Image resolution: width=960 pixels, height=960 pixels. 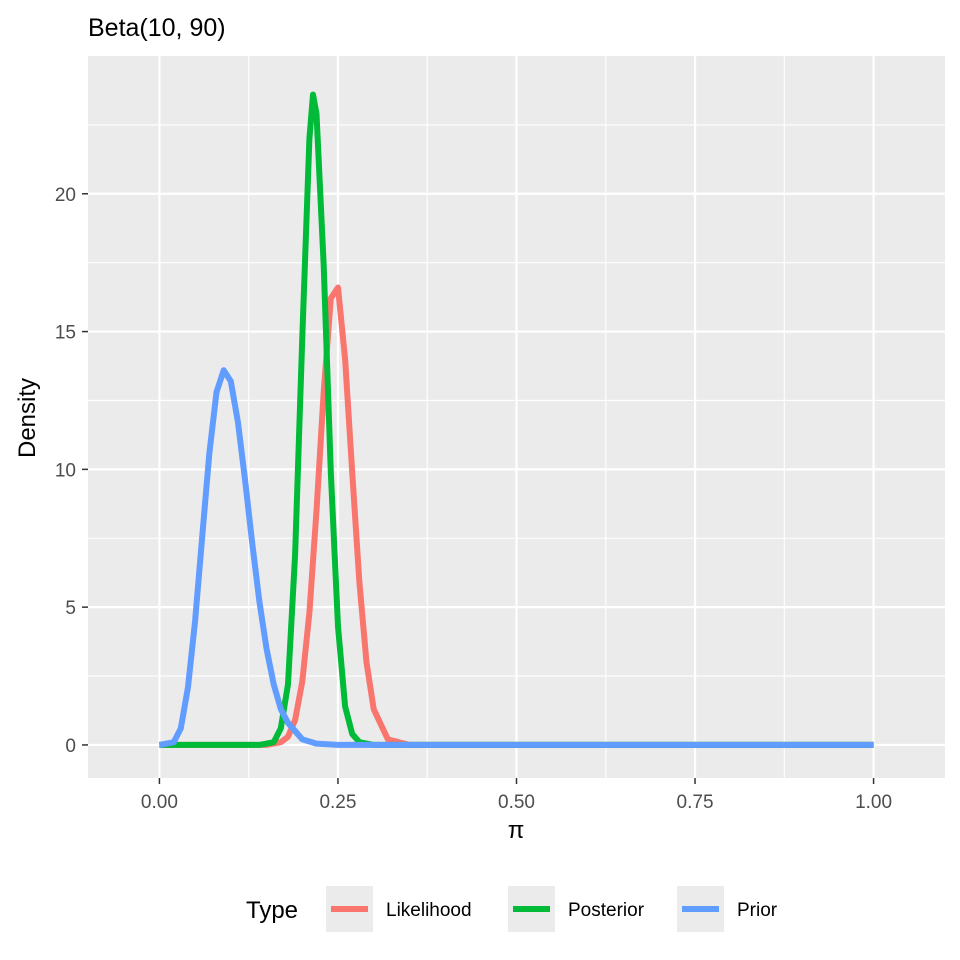 I want to click on y-tick-label: 10, so click(x=65, y=470).